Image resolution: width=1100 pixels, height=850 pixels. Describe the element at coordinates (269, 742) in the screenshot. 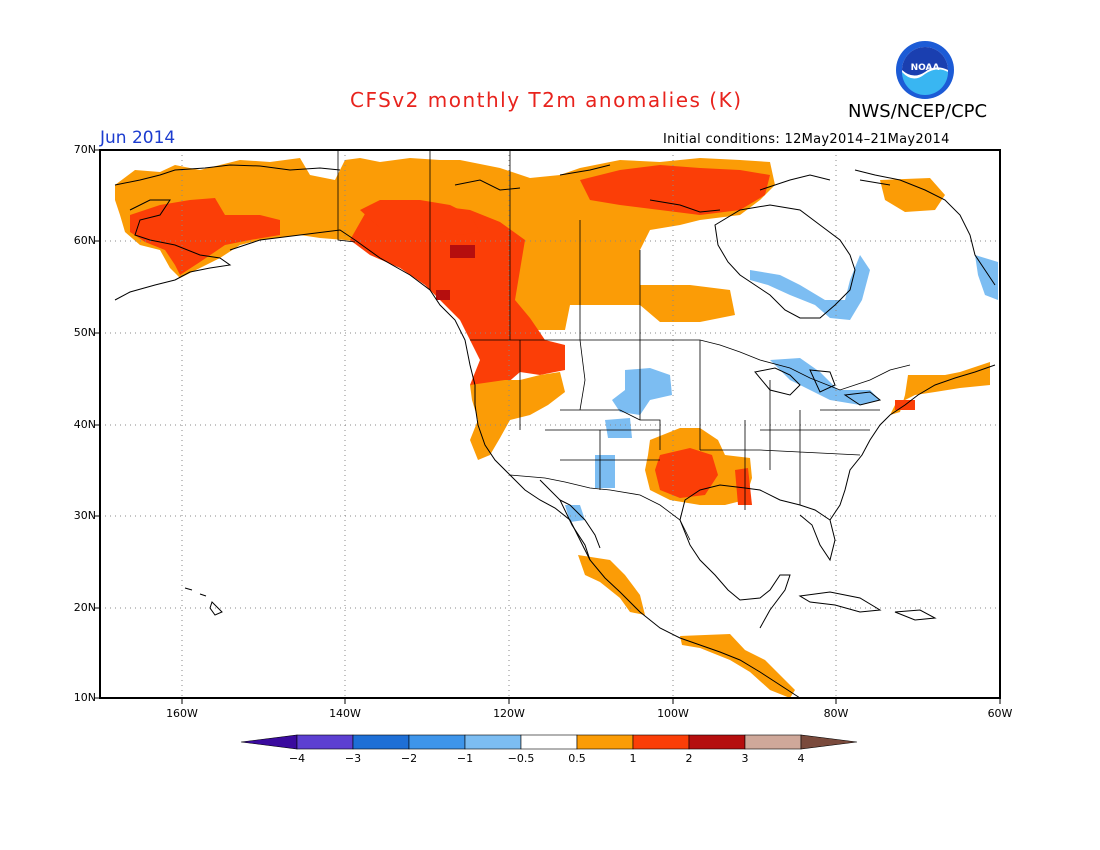

I see `colorbar-left-arrow` at that location.